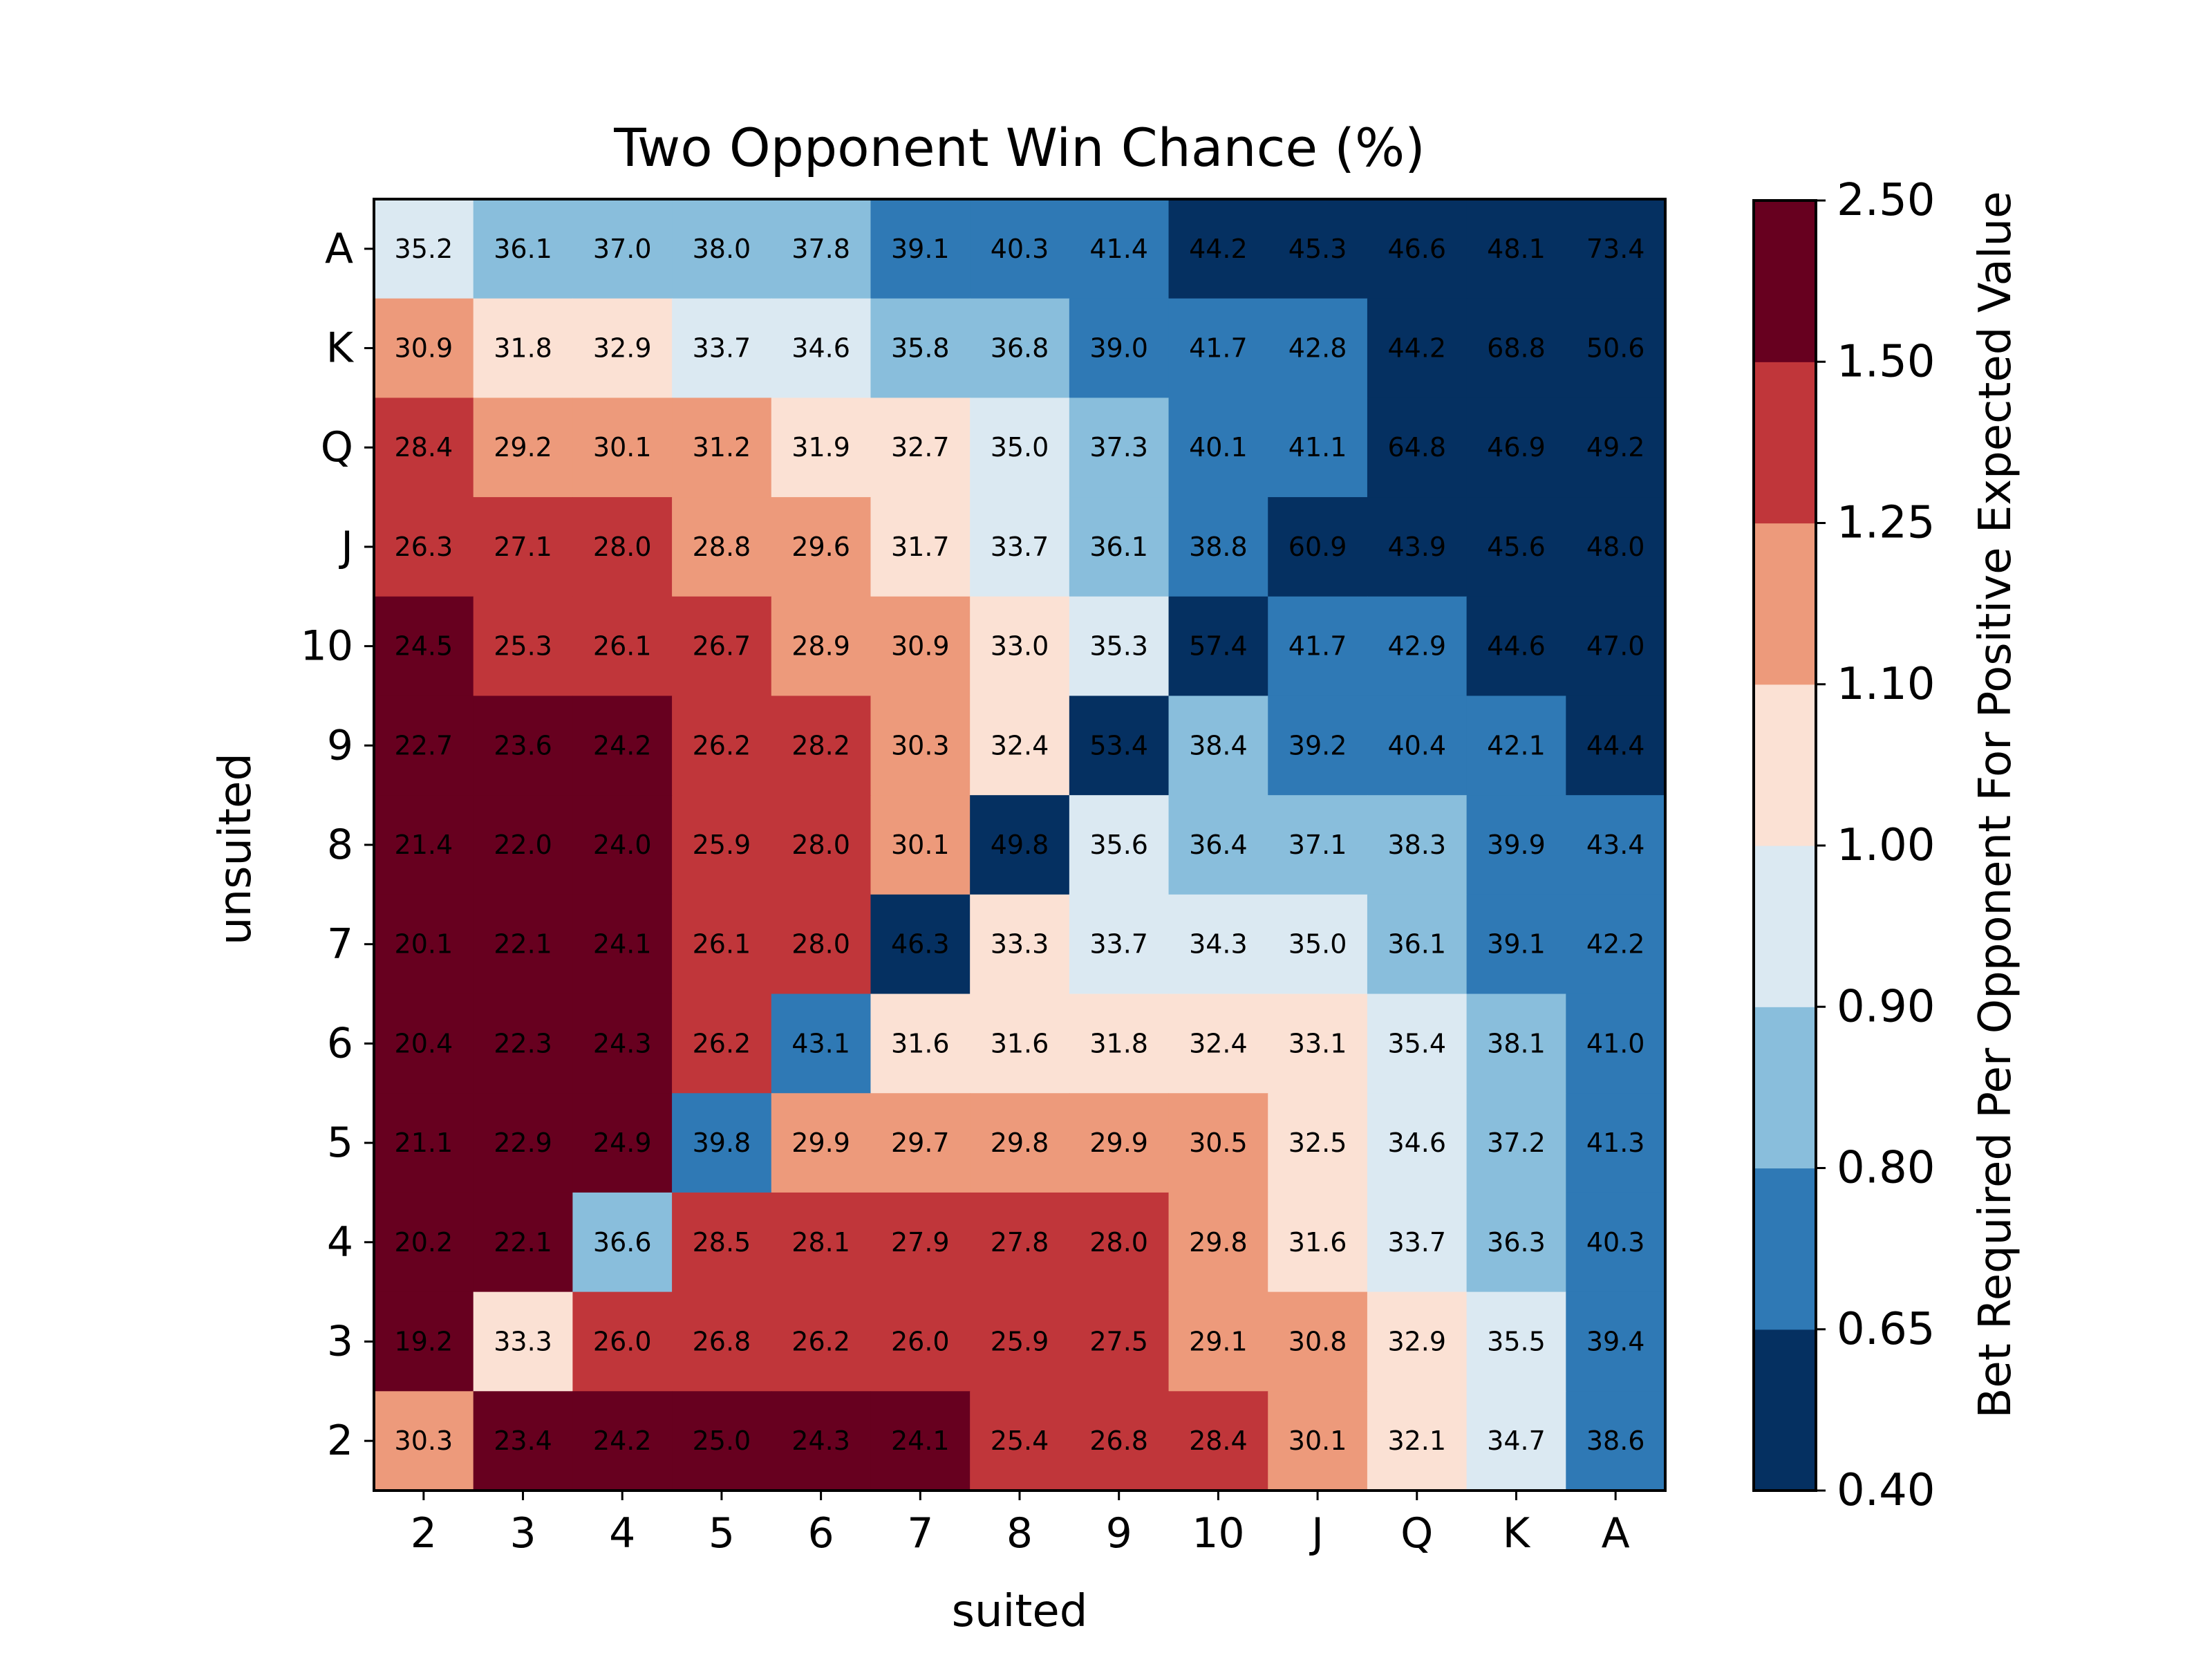  Describe the element at coordinates (722, 547) in the screenshot. I see `cell-value-label: 28.8` at that location.